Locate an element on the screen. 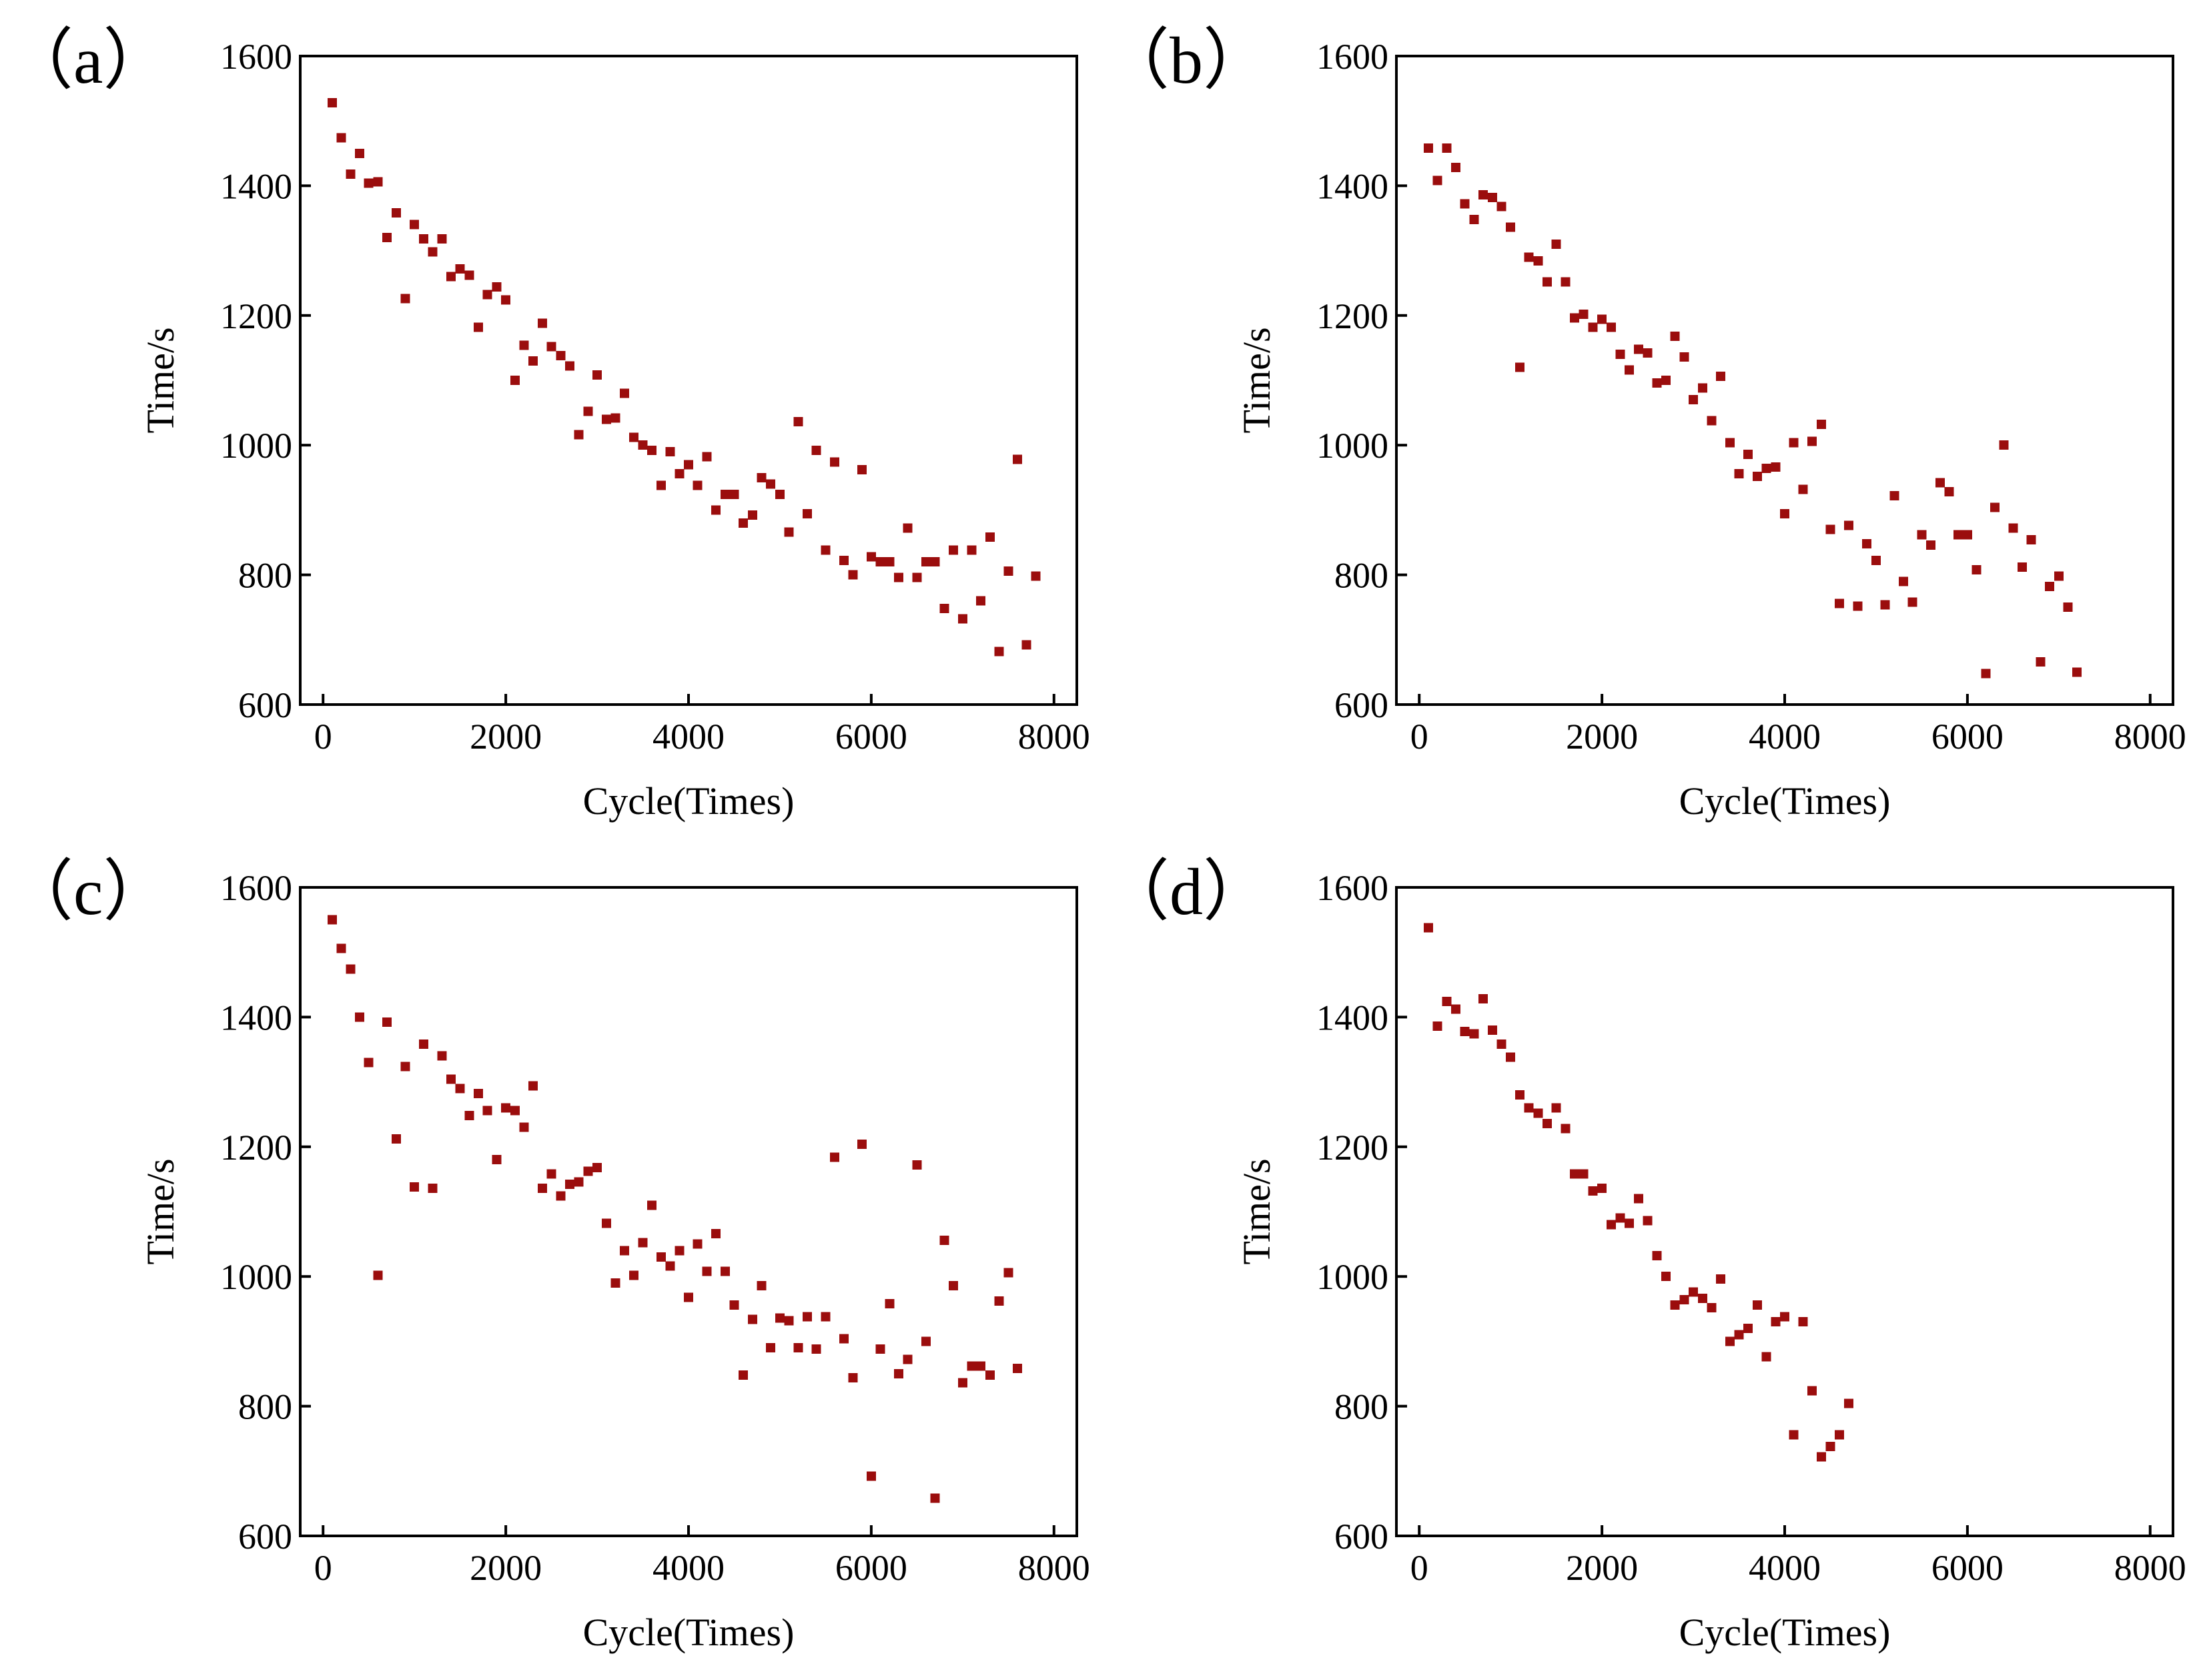 This screenshot has width=2189, height=1680. x-tick-label: 0 is located at coordinates (1419, 1568).